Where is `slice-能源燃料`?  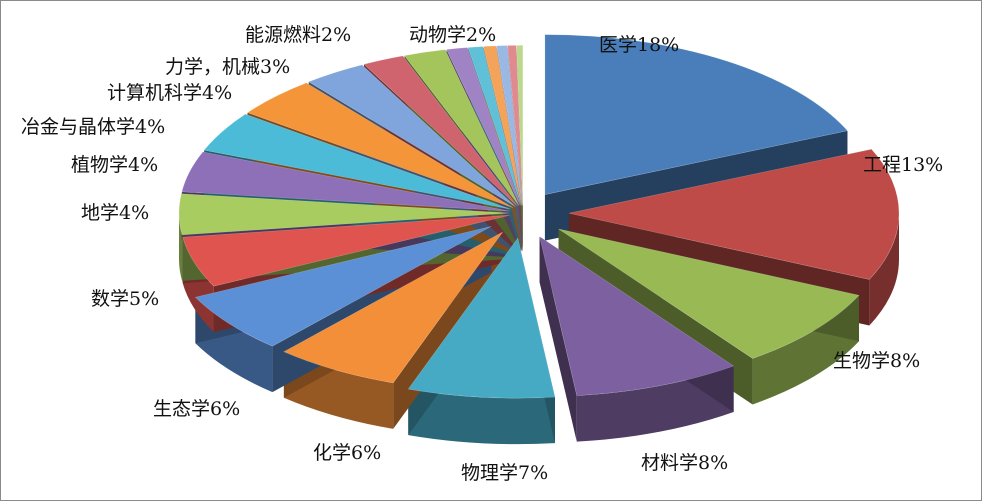
slice-能源燃料 is located at coordinates (440, 131).